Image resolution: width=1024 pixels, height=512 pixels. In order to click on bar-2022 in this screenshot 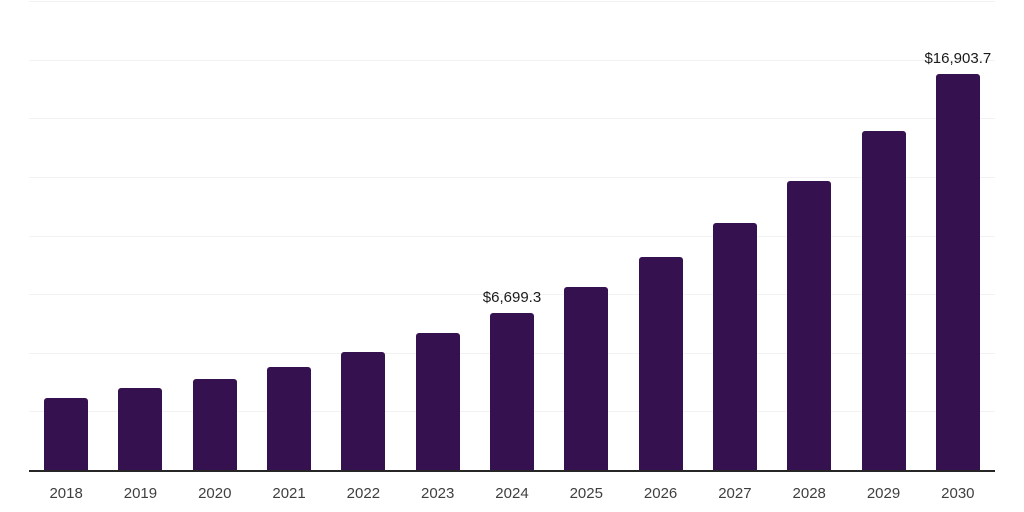, I will do `click(363, 411)`.